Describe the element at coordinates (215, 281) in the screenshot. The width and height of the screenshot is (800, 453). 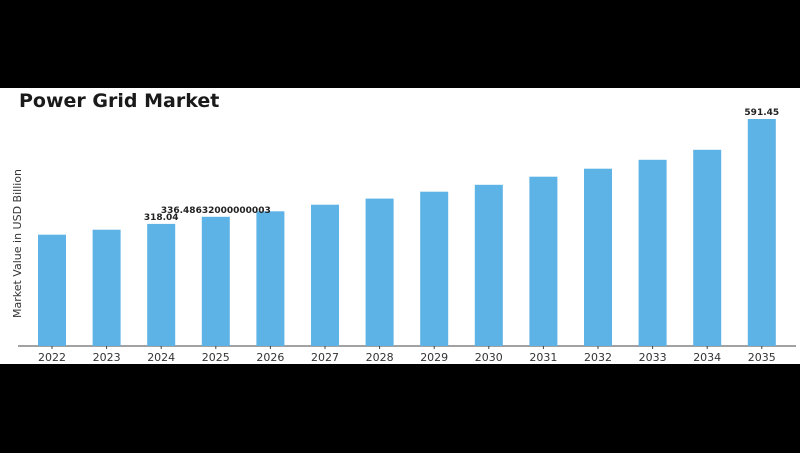
I see `bar-2025` at that location.